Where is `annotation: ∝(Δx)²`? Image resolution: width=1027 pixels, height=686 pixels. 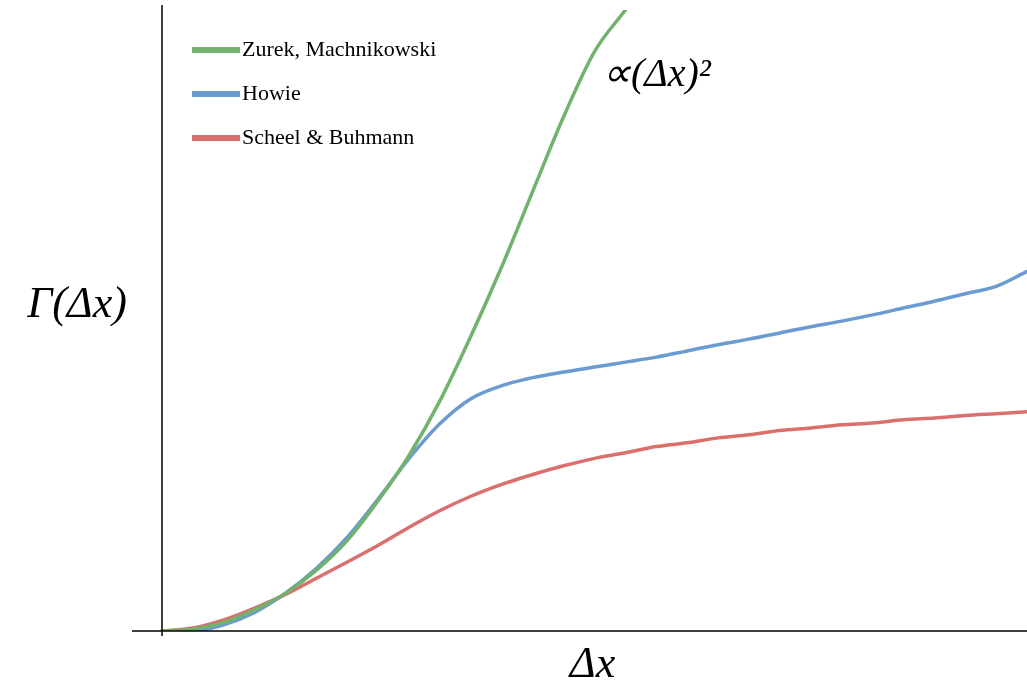 annotation: ∝(Δx)² is located at coordinates (657, 72).